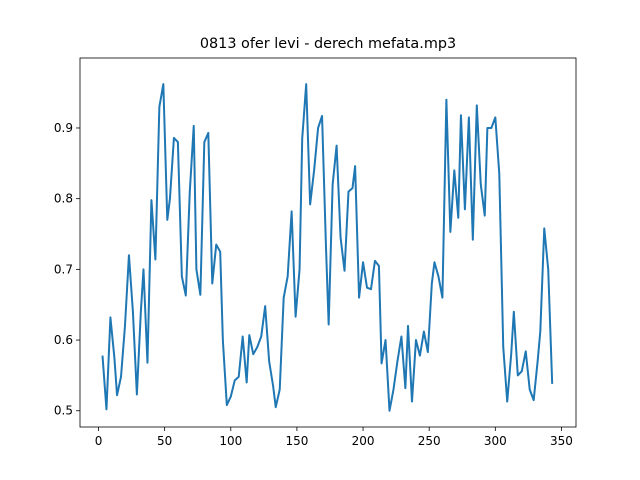 The height and width of the screenshot is (480, 640). What do you see at coordinates (296, 441) in the screenshot?
I see `x-tick-label: 150` at bounding box center [296, 441].